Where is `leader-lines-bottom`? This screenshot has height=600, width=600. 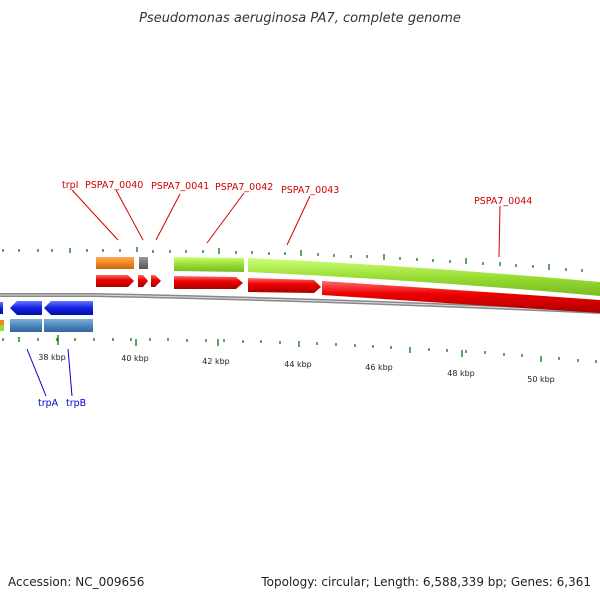
leader-lines-bottom is located at coordinates (49, 372).